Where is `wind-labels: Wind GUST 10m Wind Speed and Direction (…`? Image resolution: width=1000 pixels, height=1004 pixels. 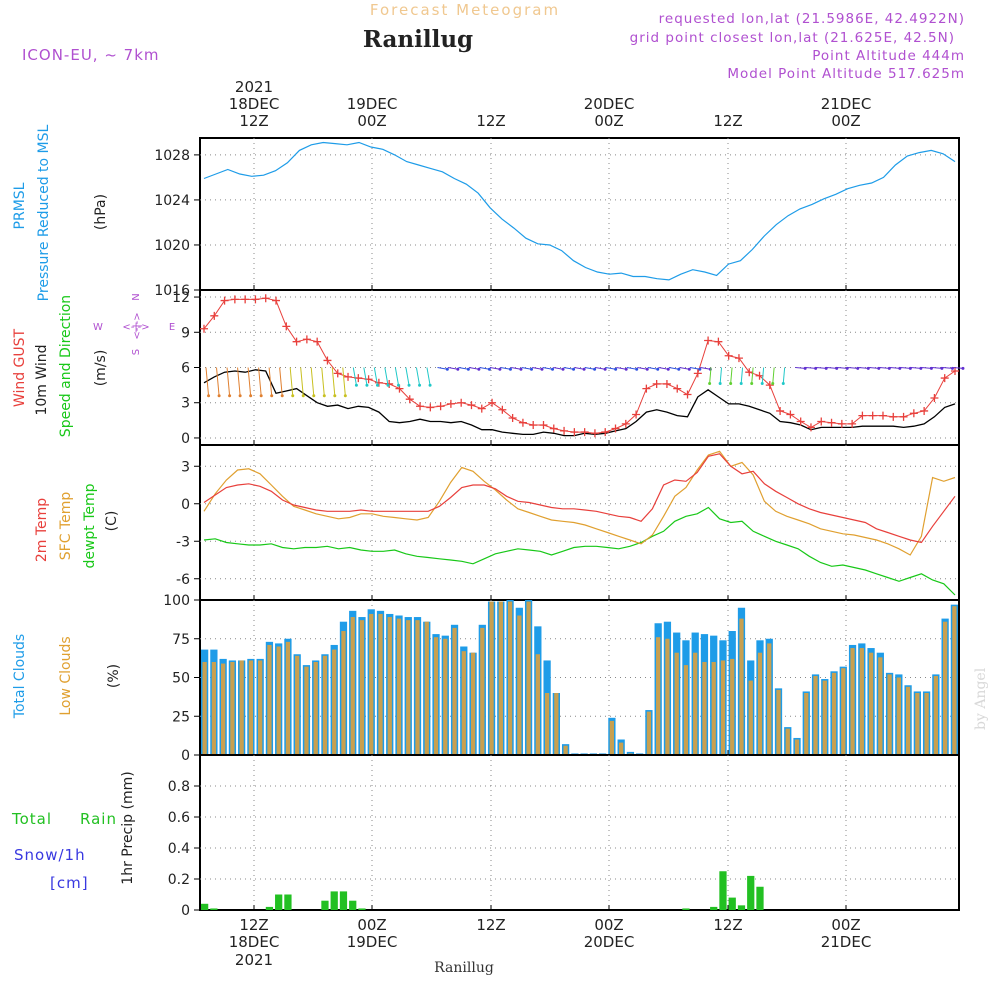 wind-labels: Wind GUST 10m Wind Speed and Direction (… is located at coordinates (93, 365).